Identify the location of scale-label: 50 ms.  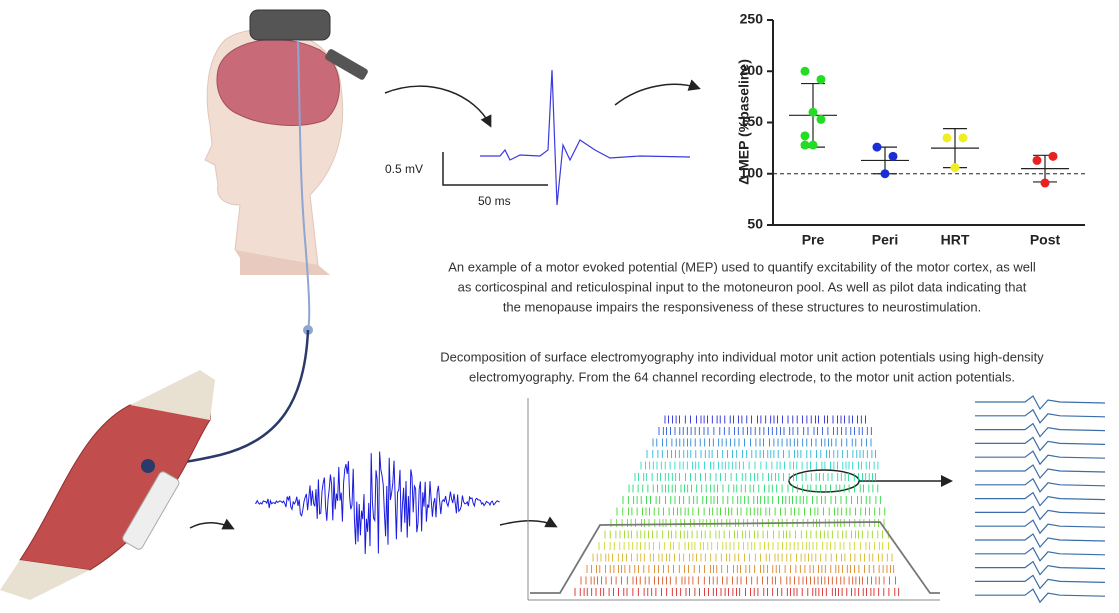
(494, 201).